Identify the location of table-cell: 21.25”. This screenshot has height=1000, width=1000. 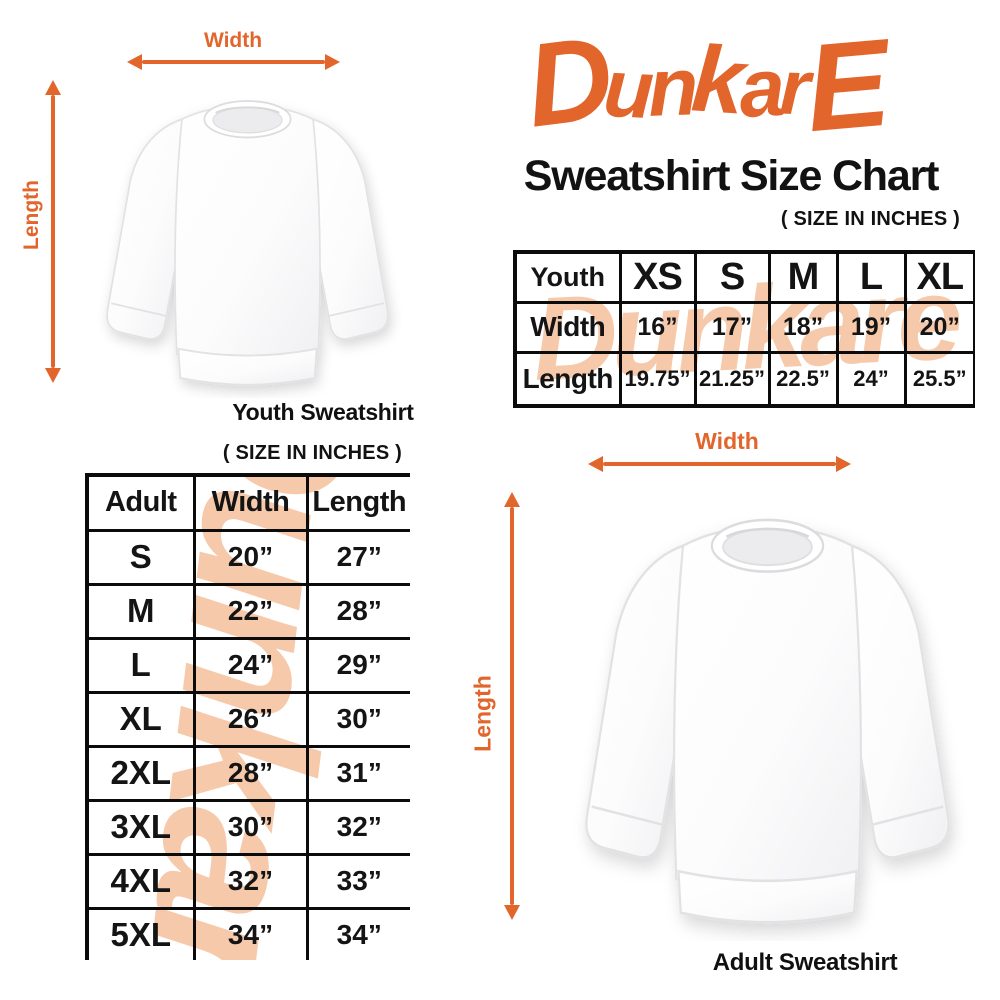
(732, 379).